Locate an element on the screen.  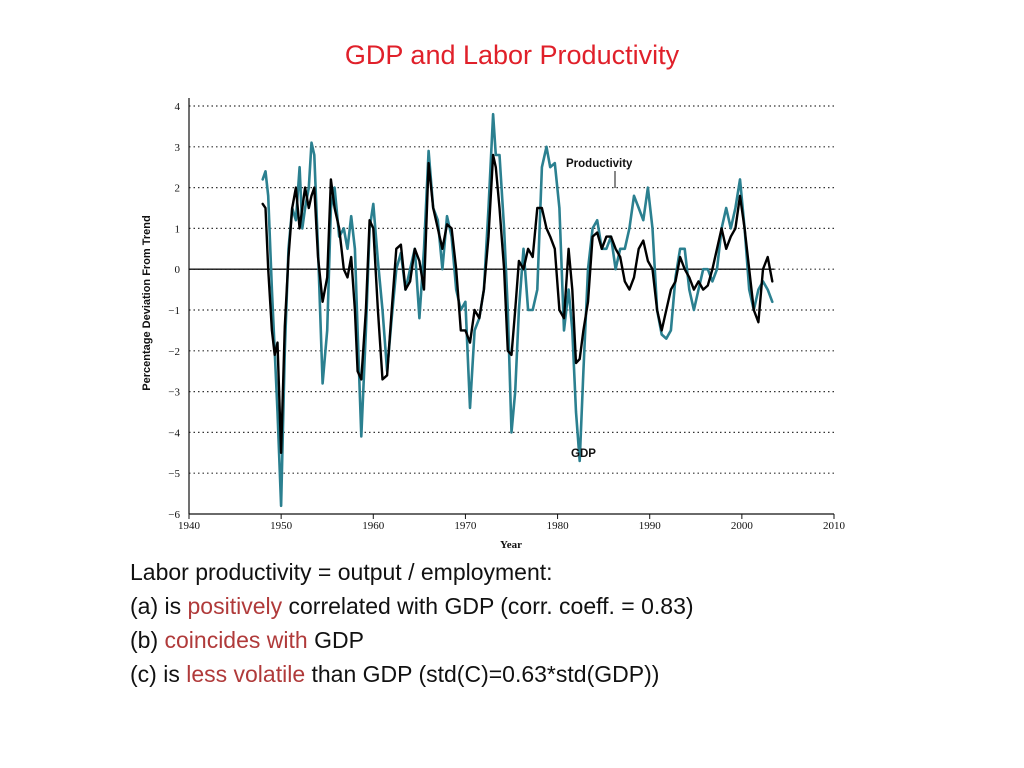
y-tick-label: 2 is located at coordinates (178, 189).